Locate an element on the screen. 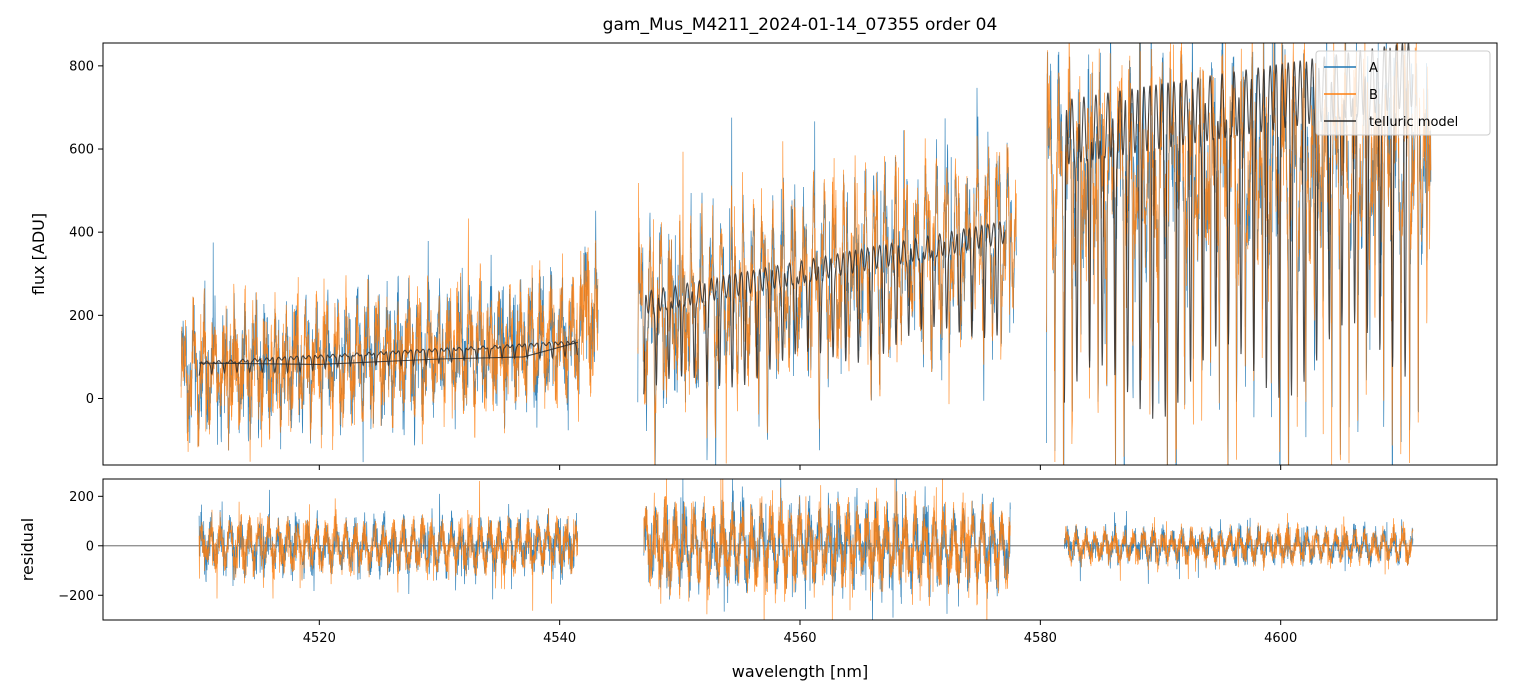 The width and height of the screenshot is (1513, 696). flux-y-tick-label: 400 is located at coordinates (81, 233).